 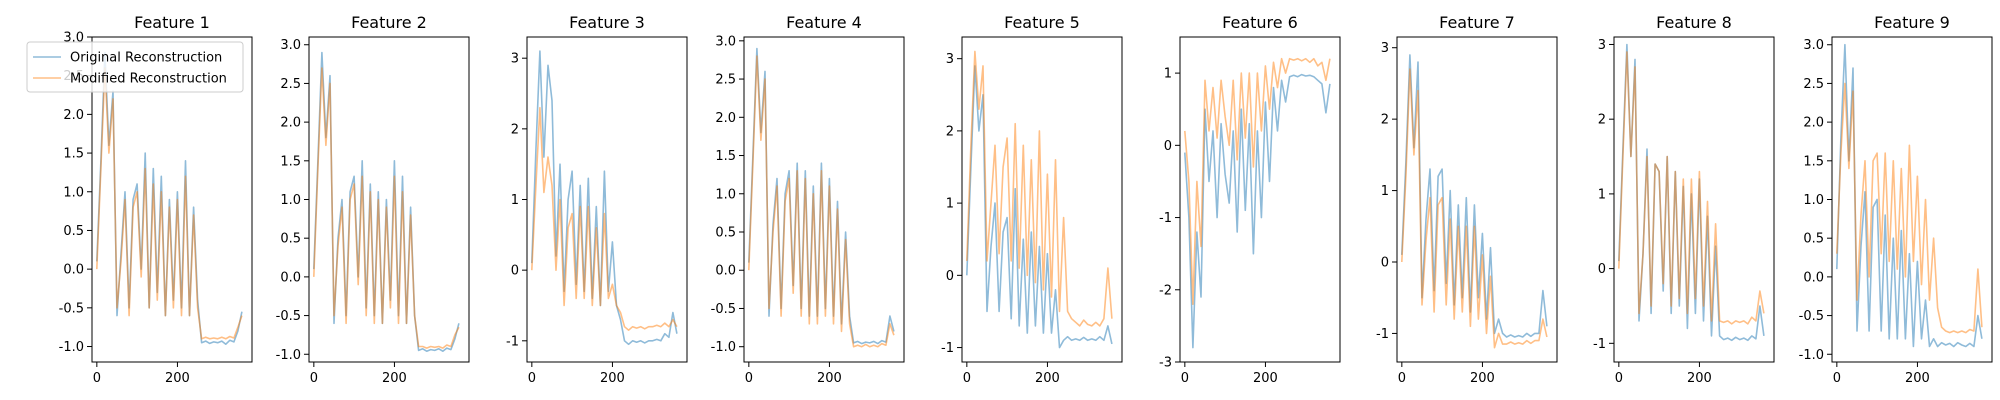 What do you see at coordinates (1165, 290) in the screenshot?
I see `y-tick-label: -2` at bounding box center [1165, 290].